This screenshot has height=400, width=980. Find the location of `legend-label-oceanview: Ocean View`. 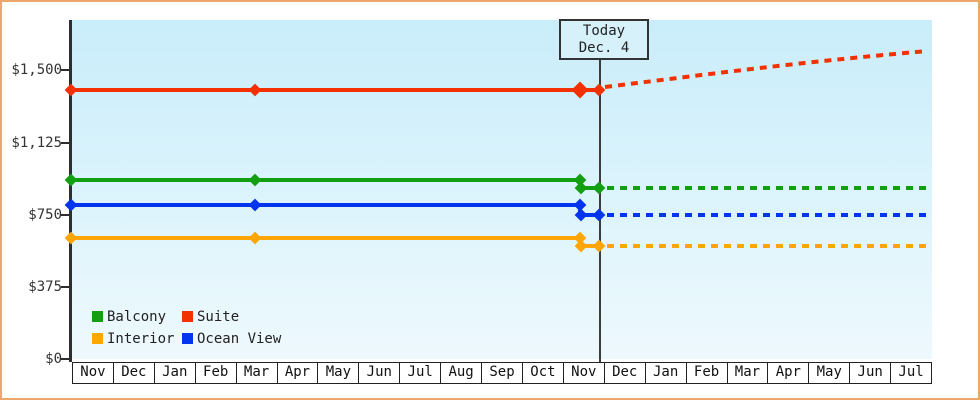

legend-label-oceanview: Ocean View is located at coordinates (239, 339).